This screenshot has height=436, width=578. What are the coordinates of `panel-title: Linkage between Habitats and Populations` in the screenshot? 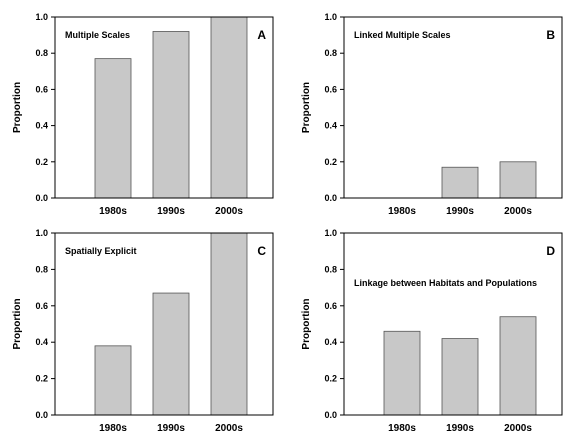 It's located at (445, 283).